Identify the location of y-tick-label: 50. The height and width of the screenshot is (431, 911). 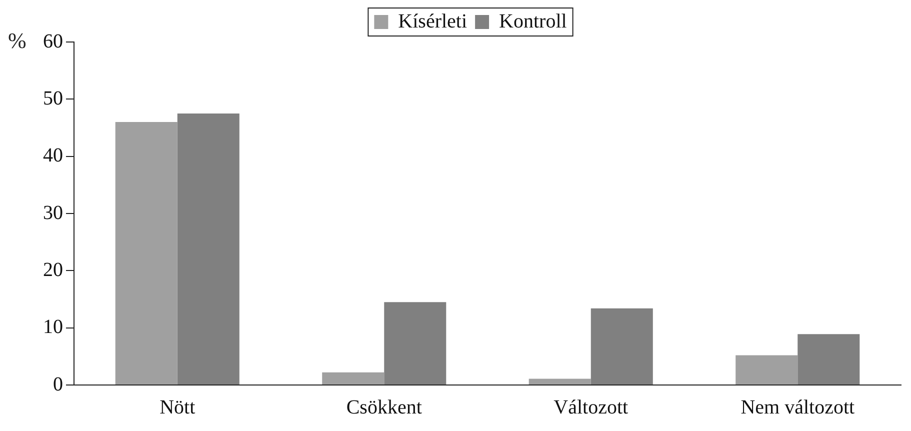
(53, 98).